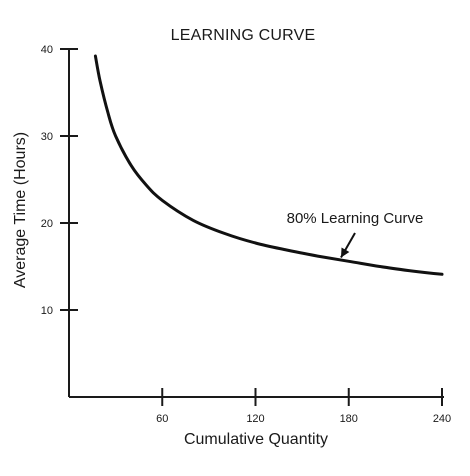  I want to click on x-tick-label-60: 60, so click(162, 419).